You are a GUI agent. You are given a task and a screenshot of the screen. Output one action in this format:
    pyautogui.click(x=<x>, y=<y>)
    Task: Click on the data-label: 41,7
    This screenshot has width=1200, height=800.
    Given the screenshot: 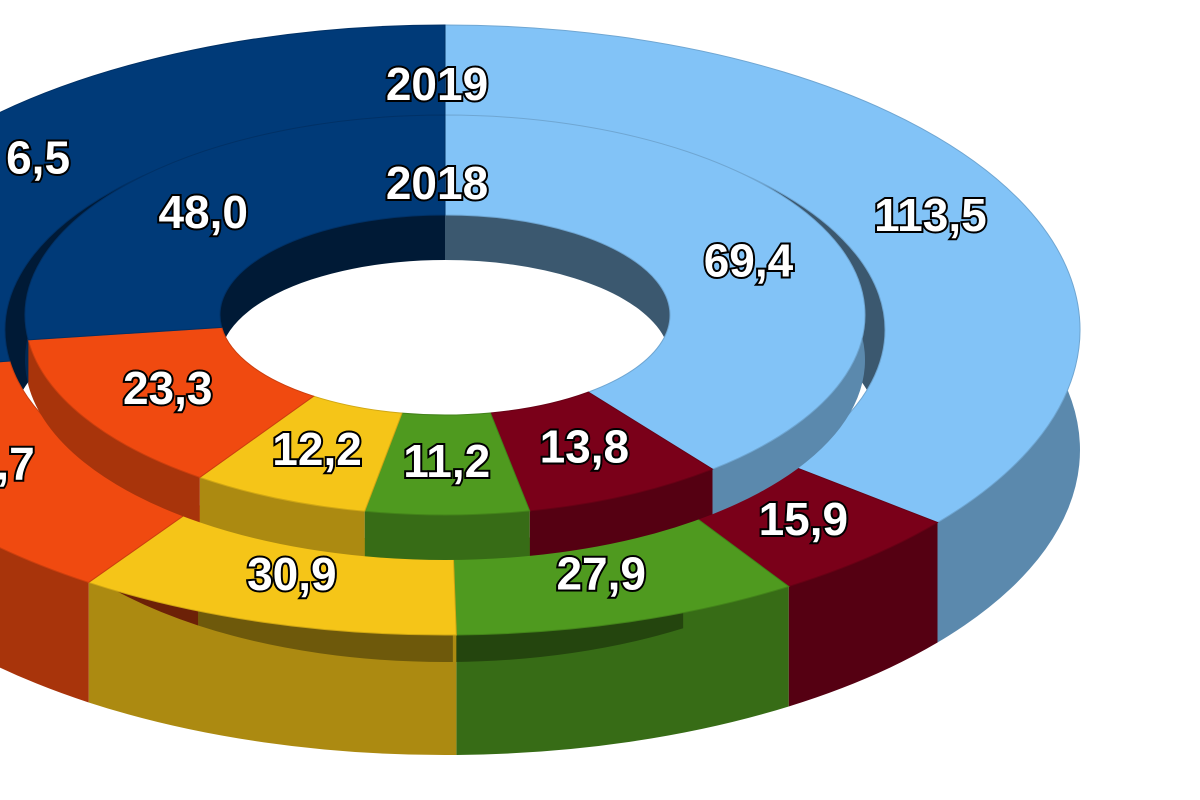 What is the action you would take?
    pyautogui.click(x=17, y=464)
    